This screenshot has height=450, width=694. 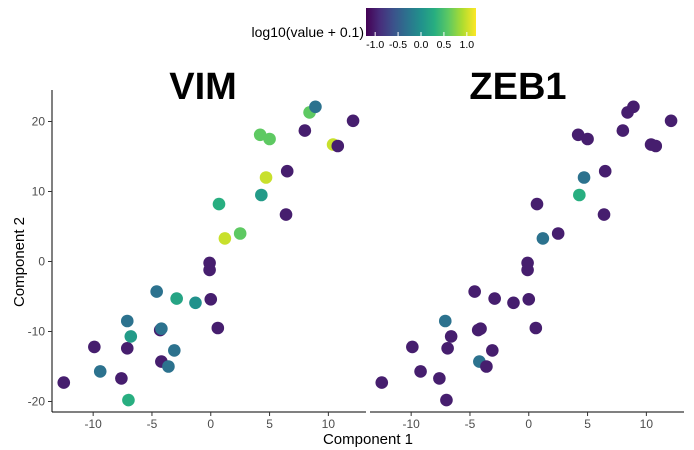 What do you see at coordinates (39, 192) in the screenshot?
I see `y-tick-label: 10` at bounding box center [39, 192].